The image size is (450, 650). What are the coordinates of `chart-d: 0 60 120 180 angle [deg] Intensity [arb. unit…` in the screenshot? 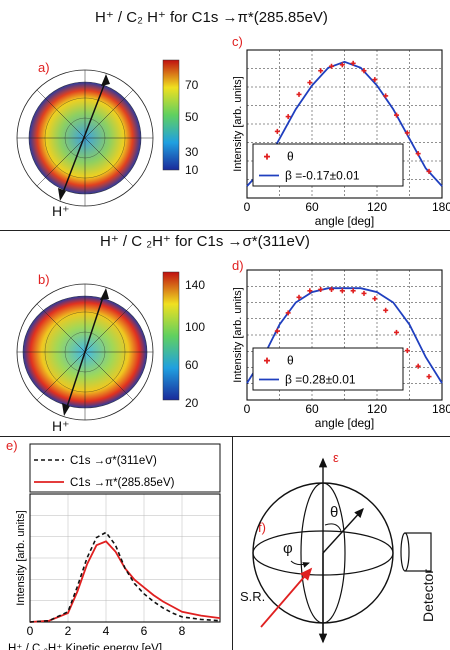 It's located at (341, 349).